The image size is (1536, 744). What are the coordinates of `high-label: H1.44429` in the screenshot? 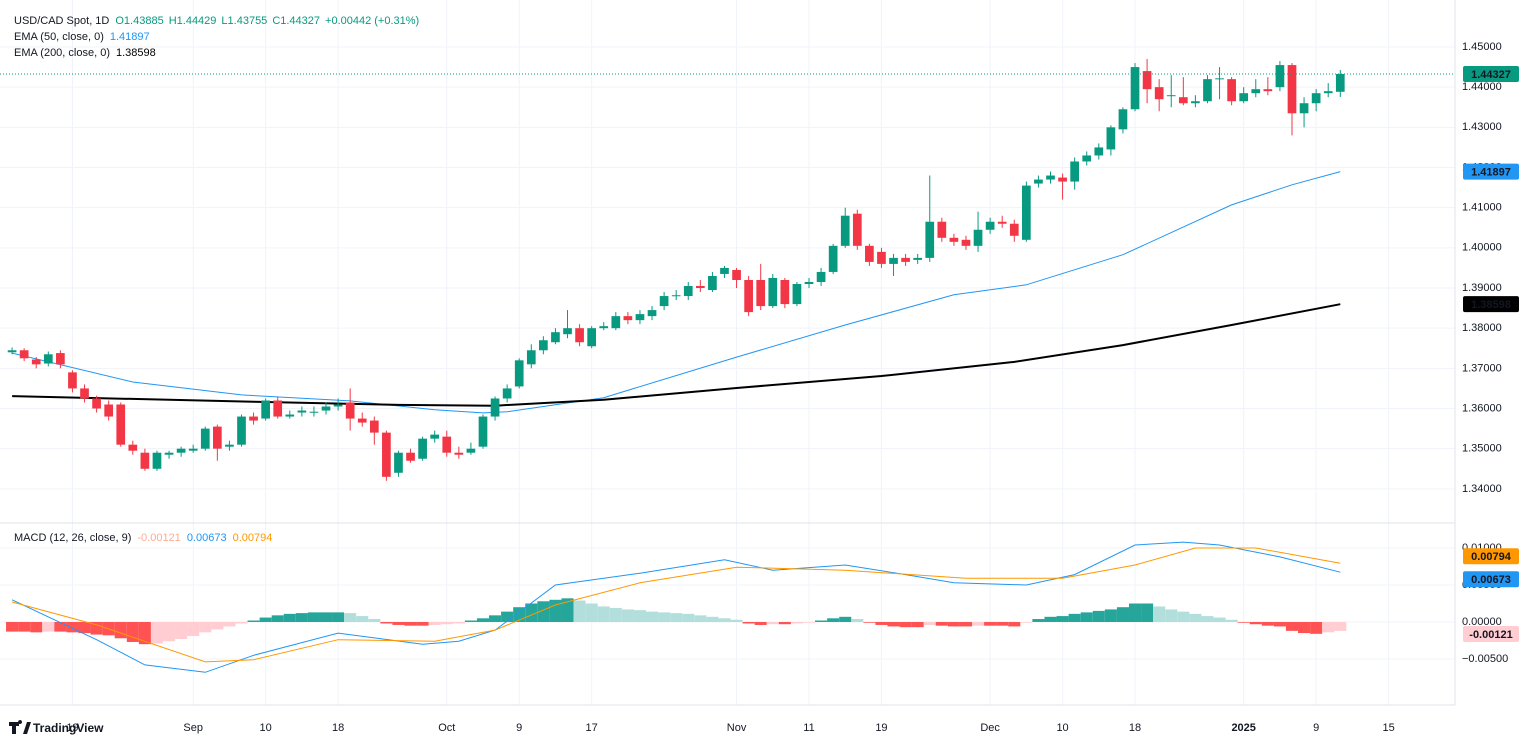 It's located at (193, 21).